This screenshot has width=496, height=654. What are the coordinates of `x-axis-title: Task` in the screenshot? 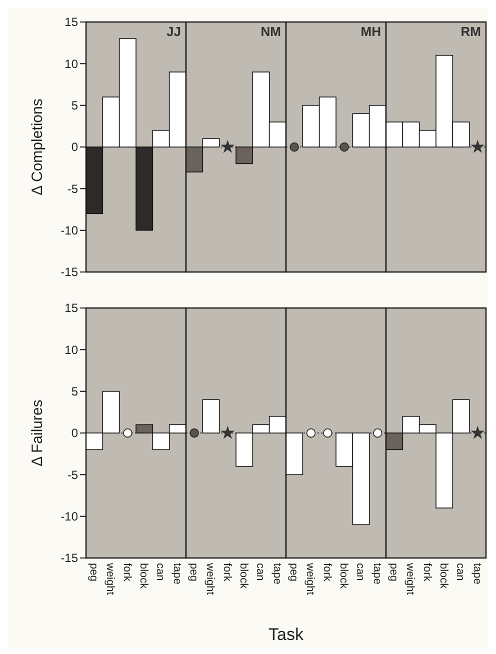 It's located at (286, 634).